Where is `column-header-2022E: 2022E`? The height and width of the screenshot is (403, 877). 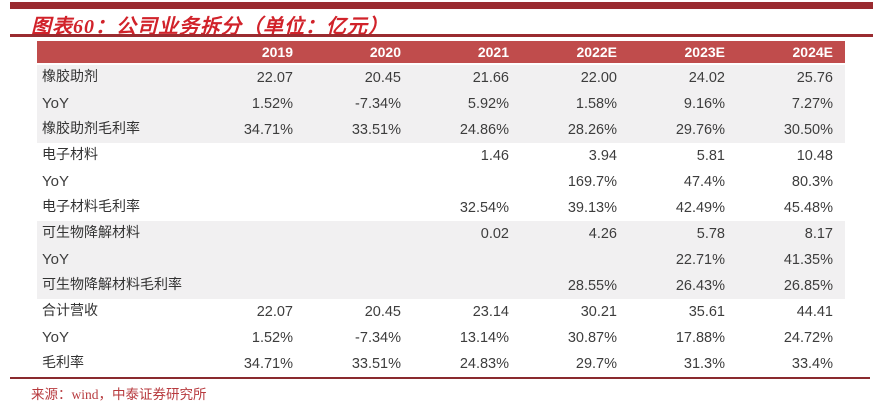
column-header-2022E: 2022E is located at coordinates (575, 53).